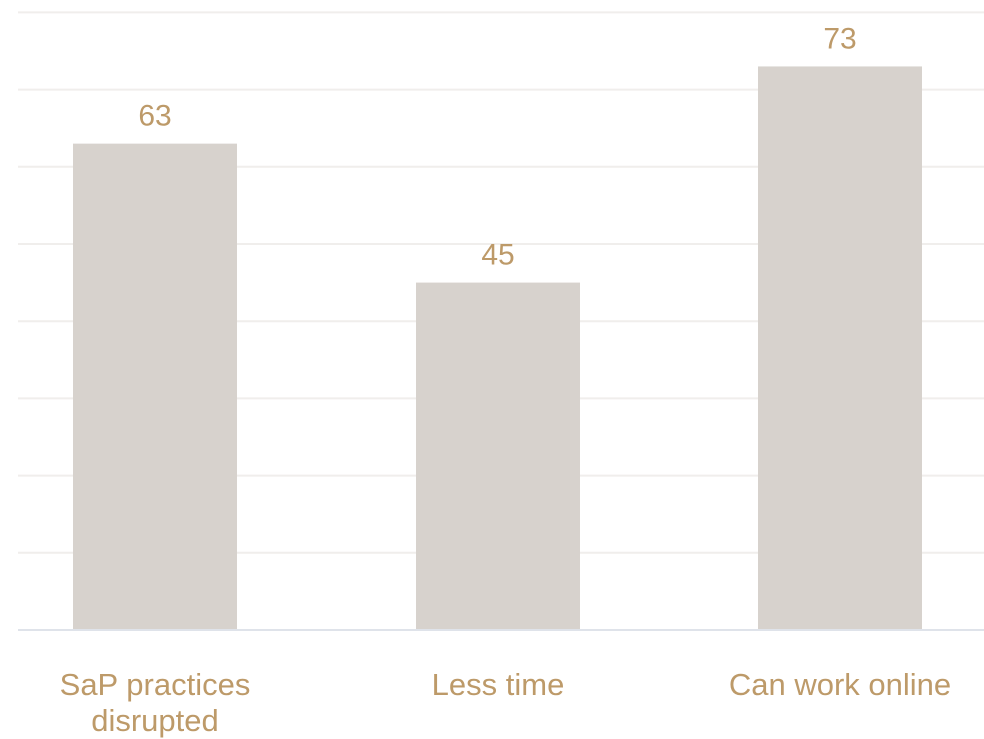 The image size is (984, 739). What do you see at coordinates (839, 38) in the screenshot?
I see `bar-value-label: 73` at bounding box center [839, 38].